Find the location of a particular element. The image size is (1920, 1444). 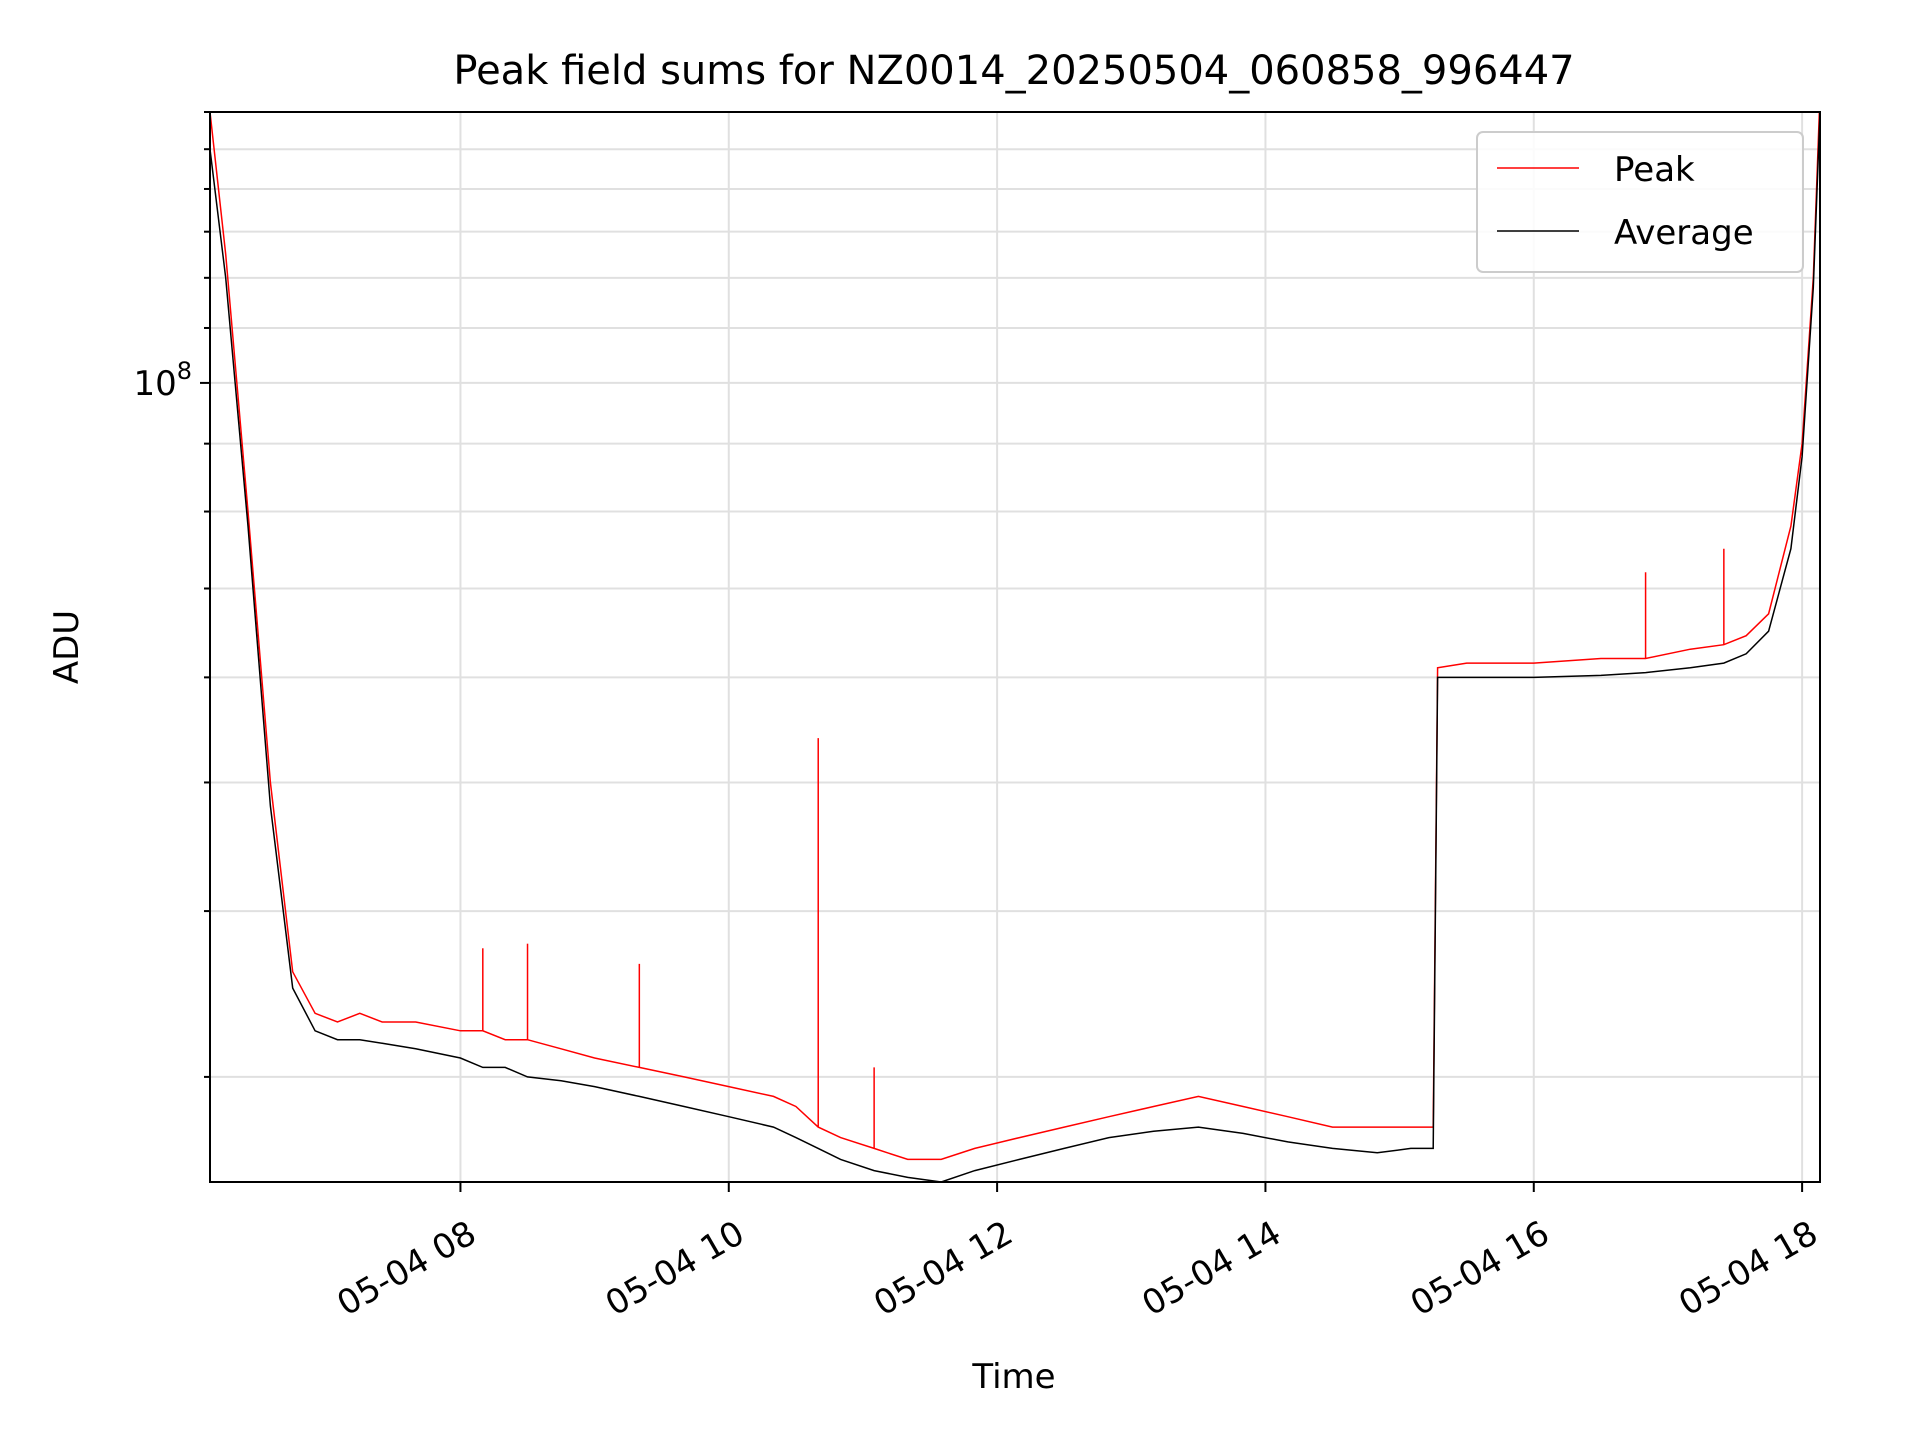

legend-label-peak: Peak is located at coordinates (1654, 170).